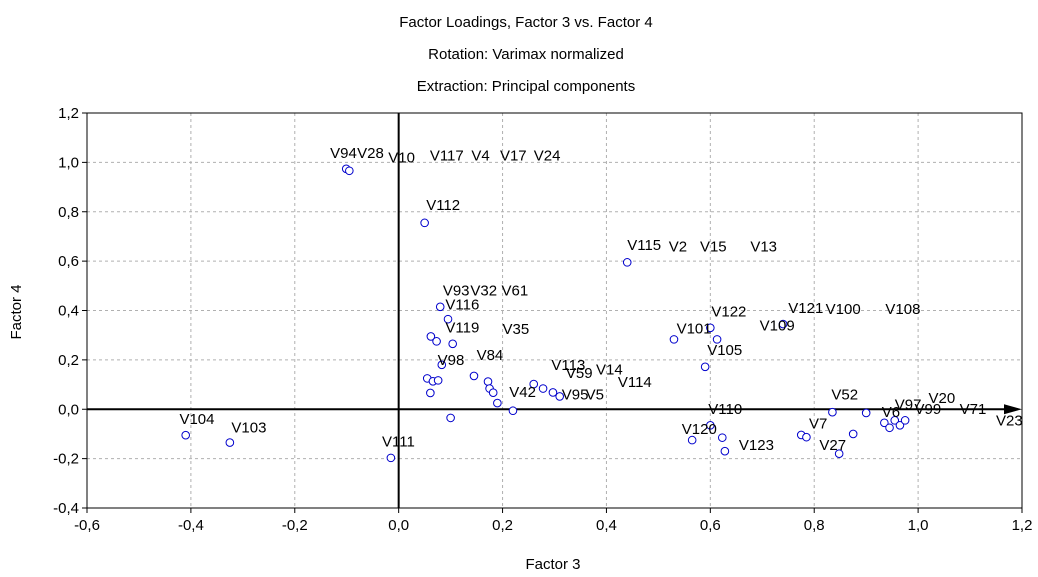 The width and height of the screenshot is (1038, 577). Describe the element at coordinates (973, 409) in the screenshot. I see `point-label: V71` at that location.